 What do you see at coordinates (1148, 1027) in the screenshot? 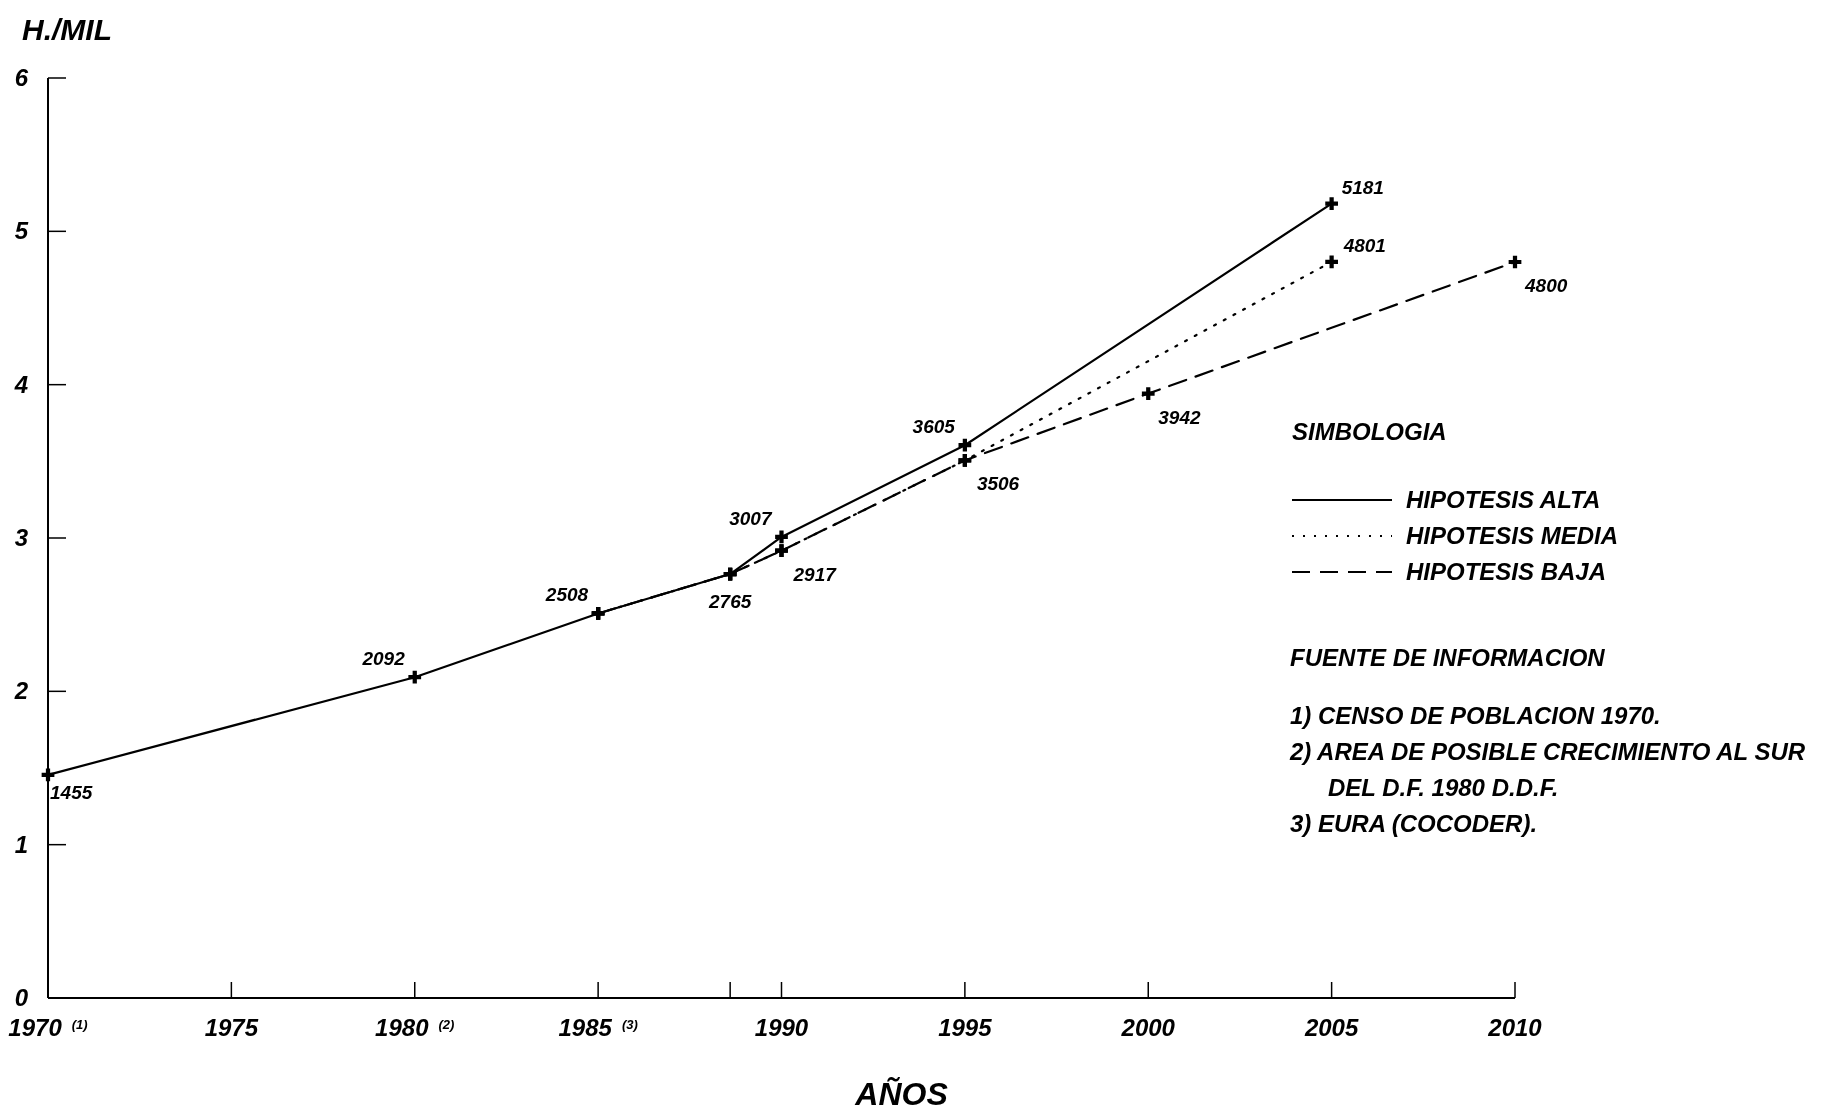
I see `x-tick-label: 2000` at bounding box center [1148, 1027].